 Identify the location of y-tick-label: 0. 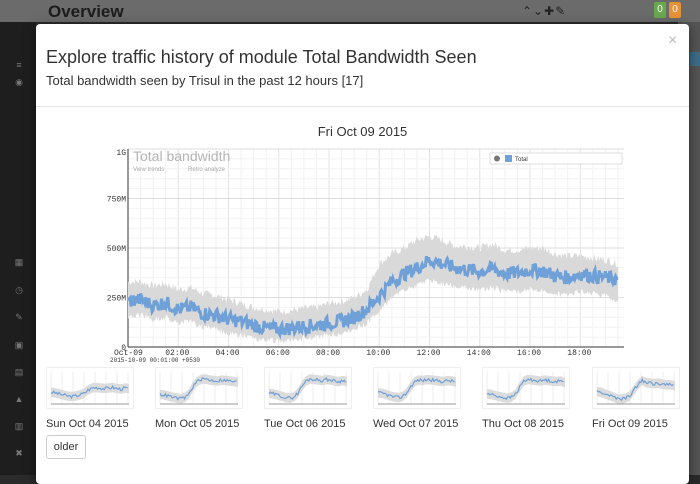
(123, 348).